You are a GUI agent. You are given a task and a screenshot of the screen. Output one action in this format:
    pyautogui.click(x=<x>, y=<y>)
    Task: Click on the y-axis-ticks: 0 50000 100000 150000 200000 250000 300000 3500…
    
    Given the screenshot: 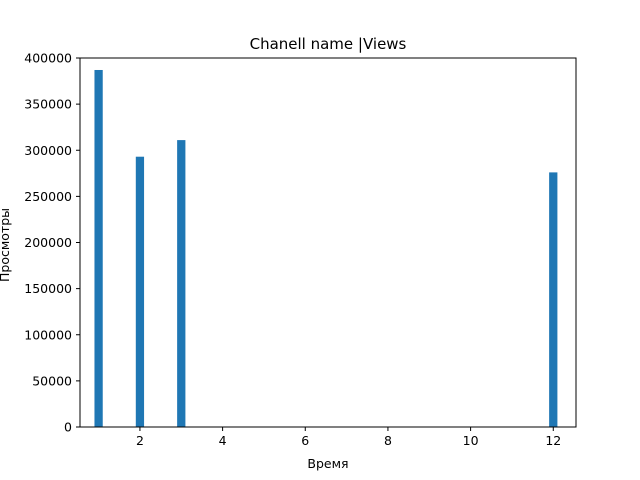 What is the action you would take?
    pyautogui.click(x=52, y=243)
    